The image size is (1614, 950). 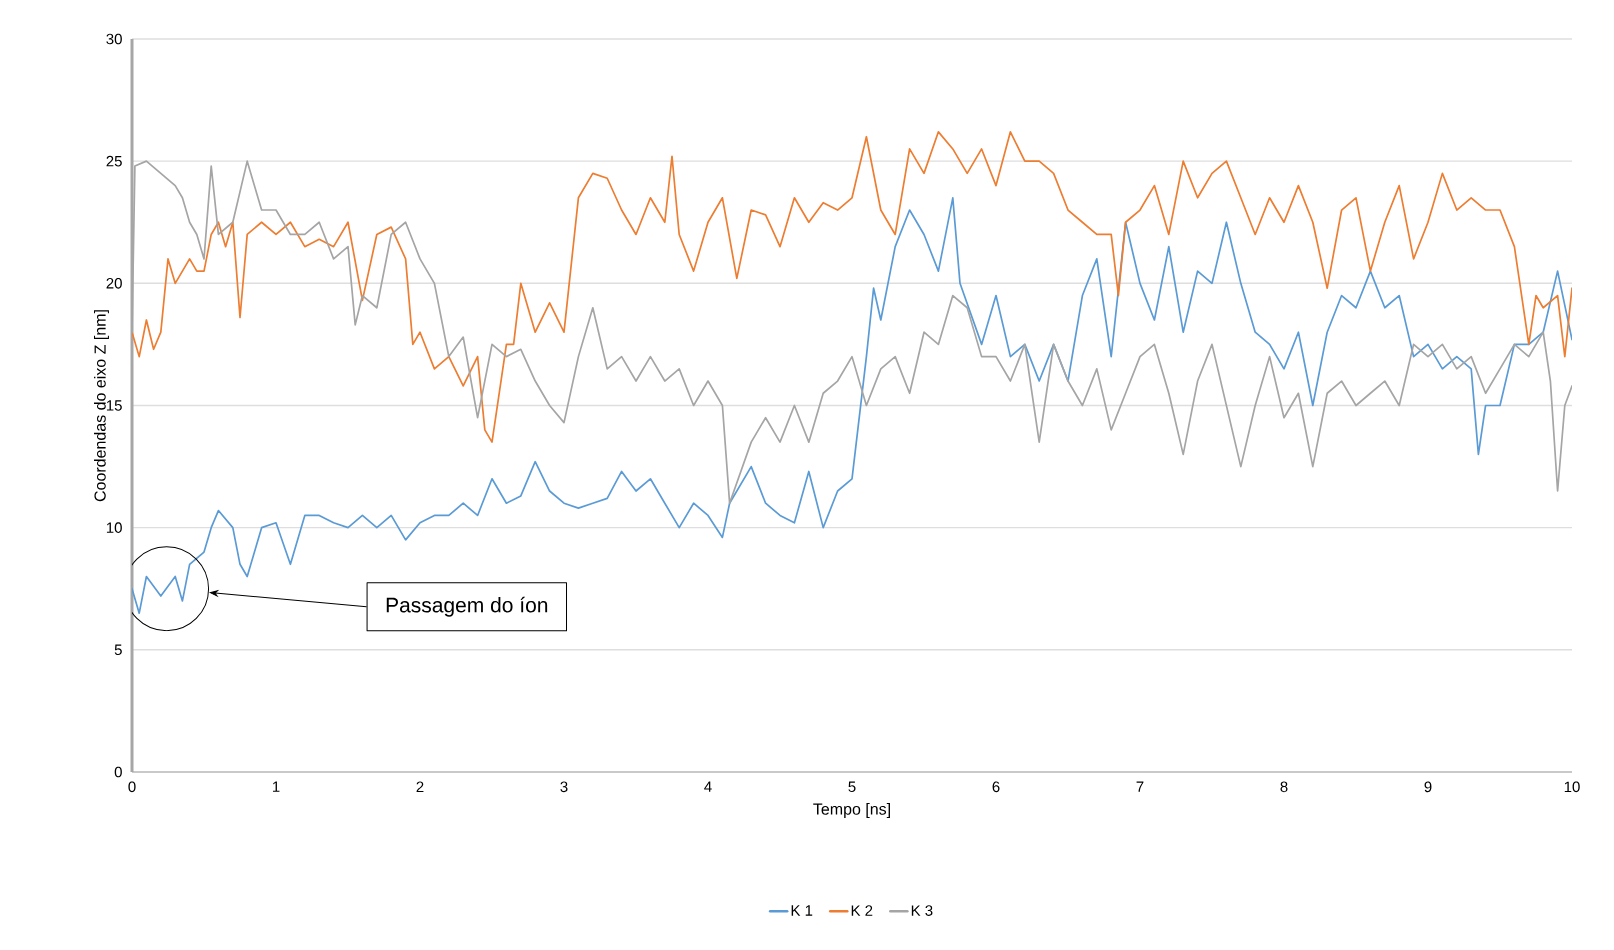 What do you see at coordinates (1428, 787) in the screenshot?
I see `x-tick-label: 9` at bounding box center [1428, 787].